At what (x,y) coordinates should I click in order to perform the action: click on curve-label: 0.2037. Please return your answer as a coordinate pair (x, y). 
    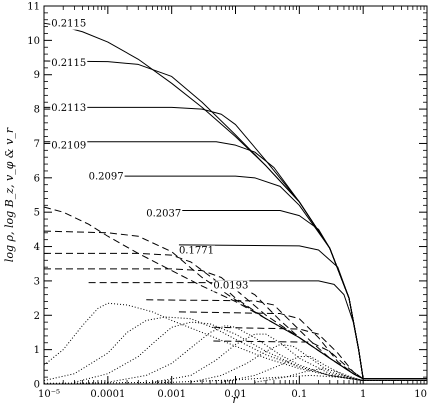
    Looking at the image, I should click on (163, 214).